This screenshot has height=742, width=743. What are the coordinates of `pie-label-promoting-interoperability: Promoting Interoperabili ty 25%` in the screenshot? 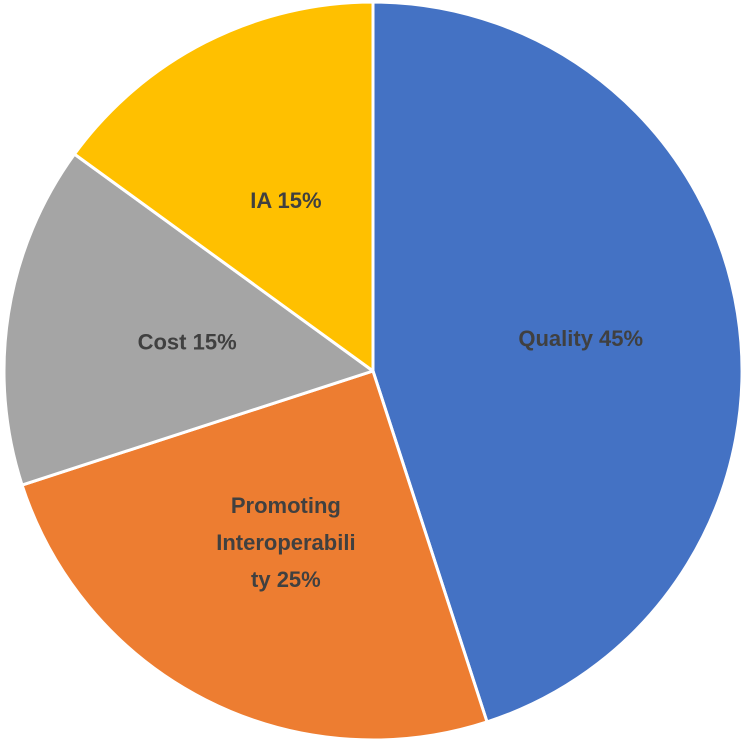 It's located at (285, 542).